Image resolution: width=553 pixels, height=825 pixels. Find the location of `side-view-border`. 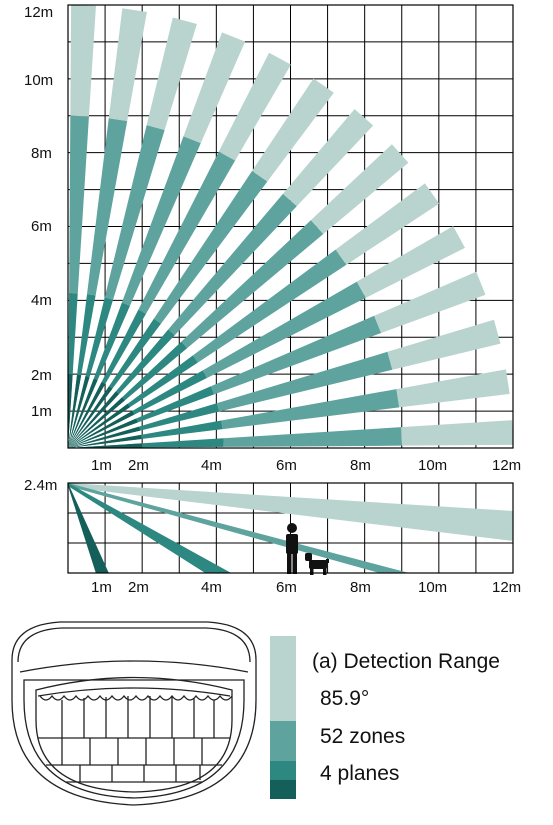

side-view-border is located at coordinates (290, 528).